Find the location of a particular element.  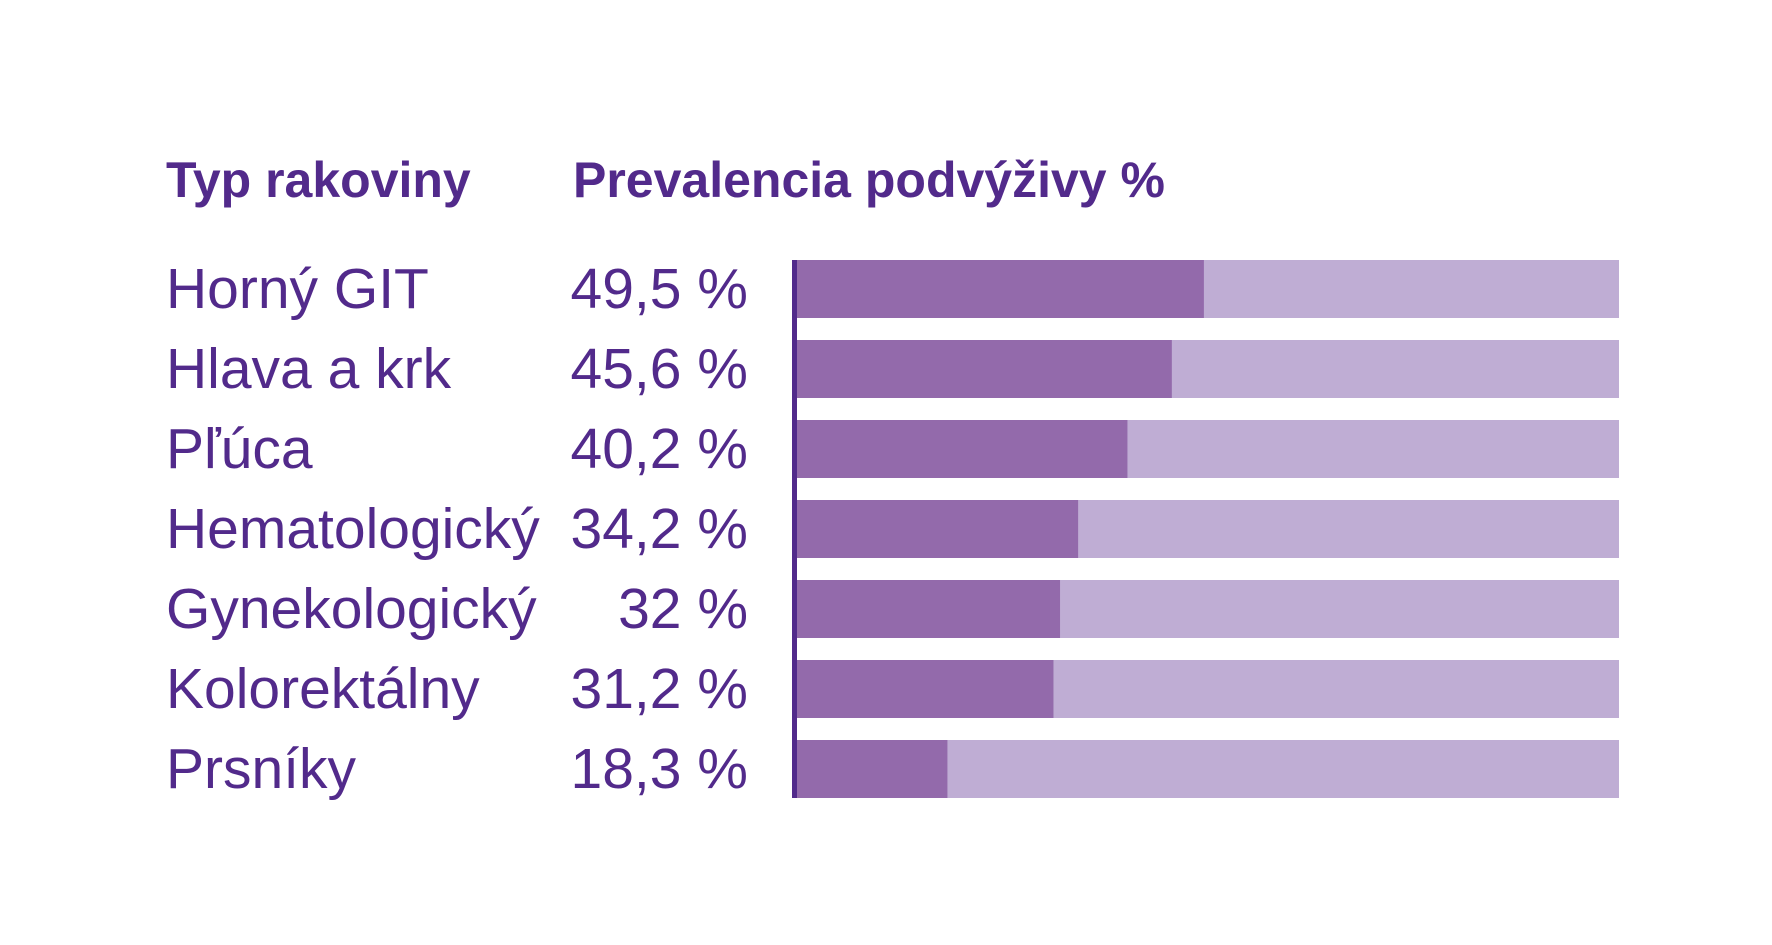

category-label: Gynekologický is located at coordinates (351, 609).